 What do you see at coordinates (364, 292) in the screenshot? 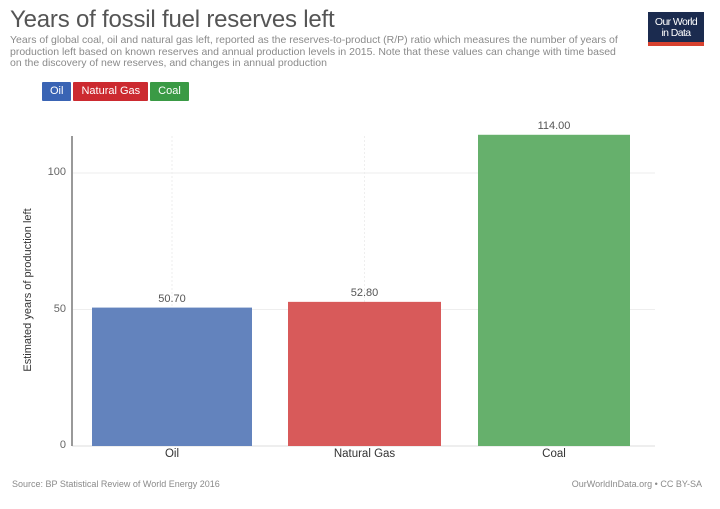
I see `value-label: 52.80` at bounding box center [364, 292].